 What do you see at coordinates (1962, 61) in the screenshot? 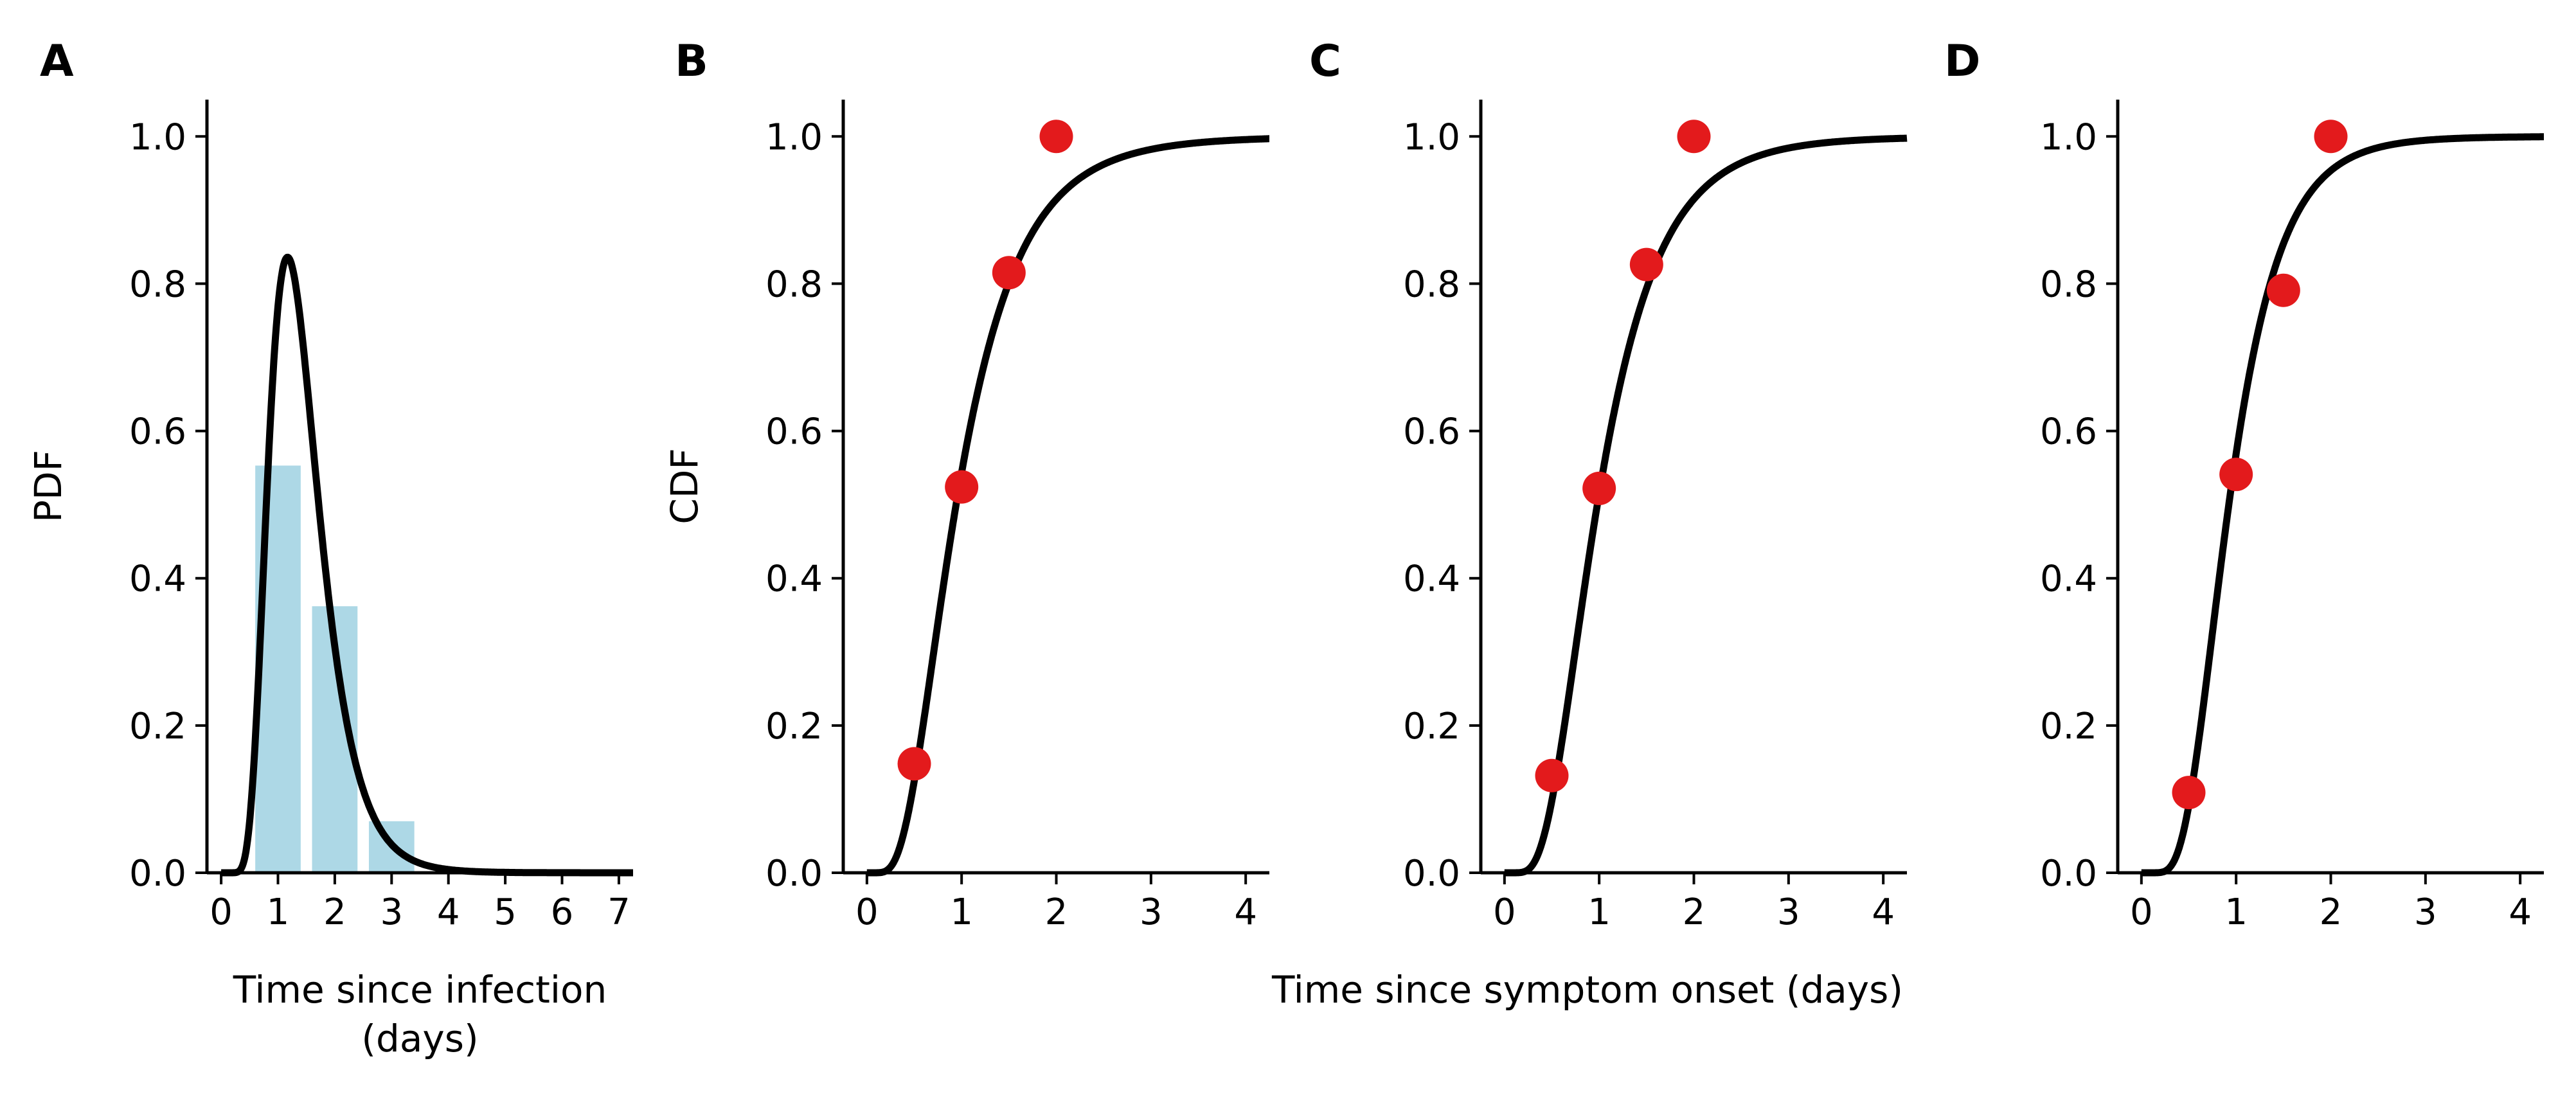
I see `panel-letter: D` at bounding box center [1962, 61].